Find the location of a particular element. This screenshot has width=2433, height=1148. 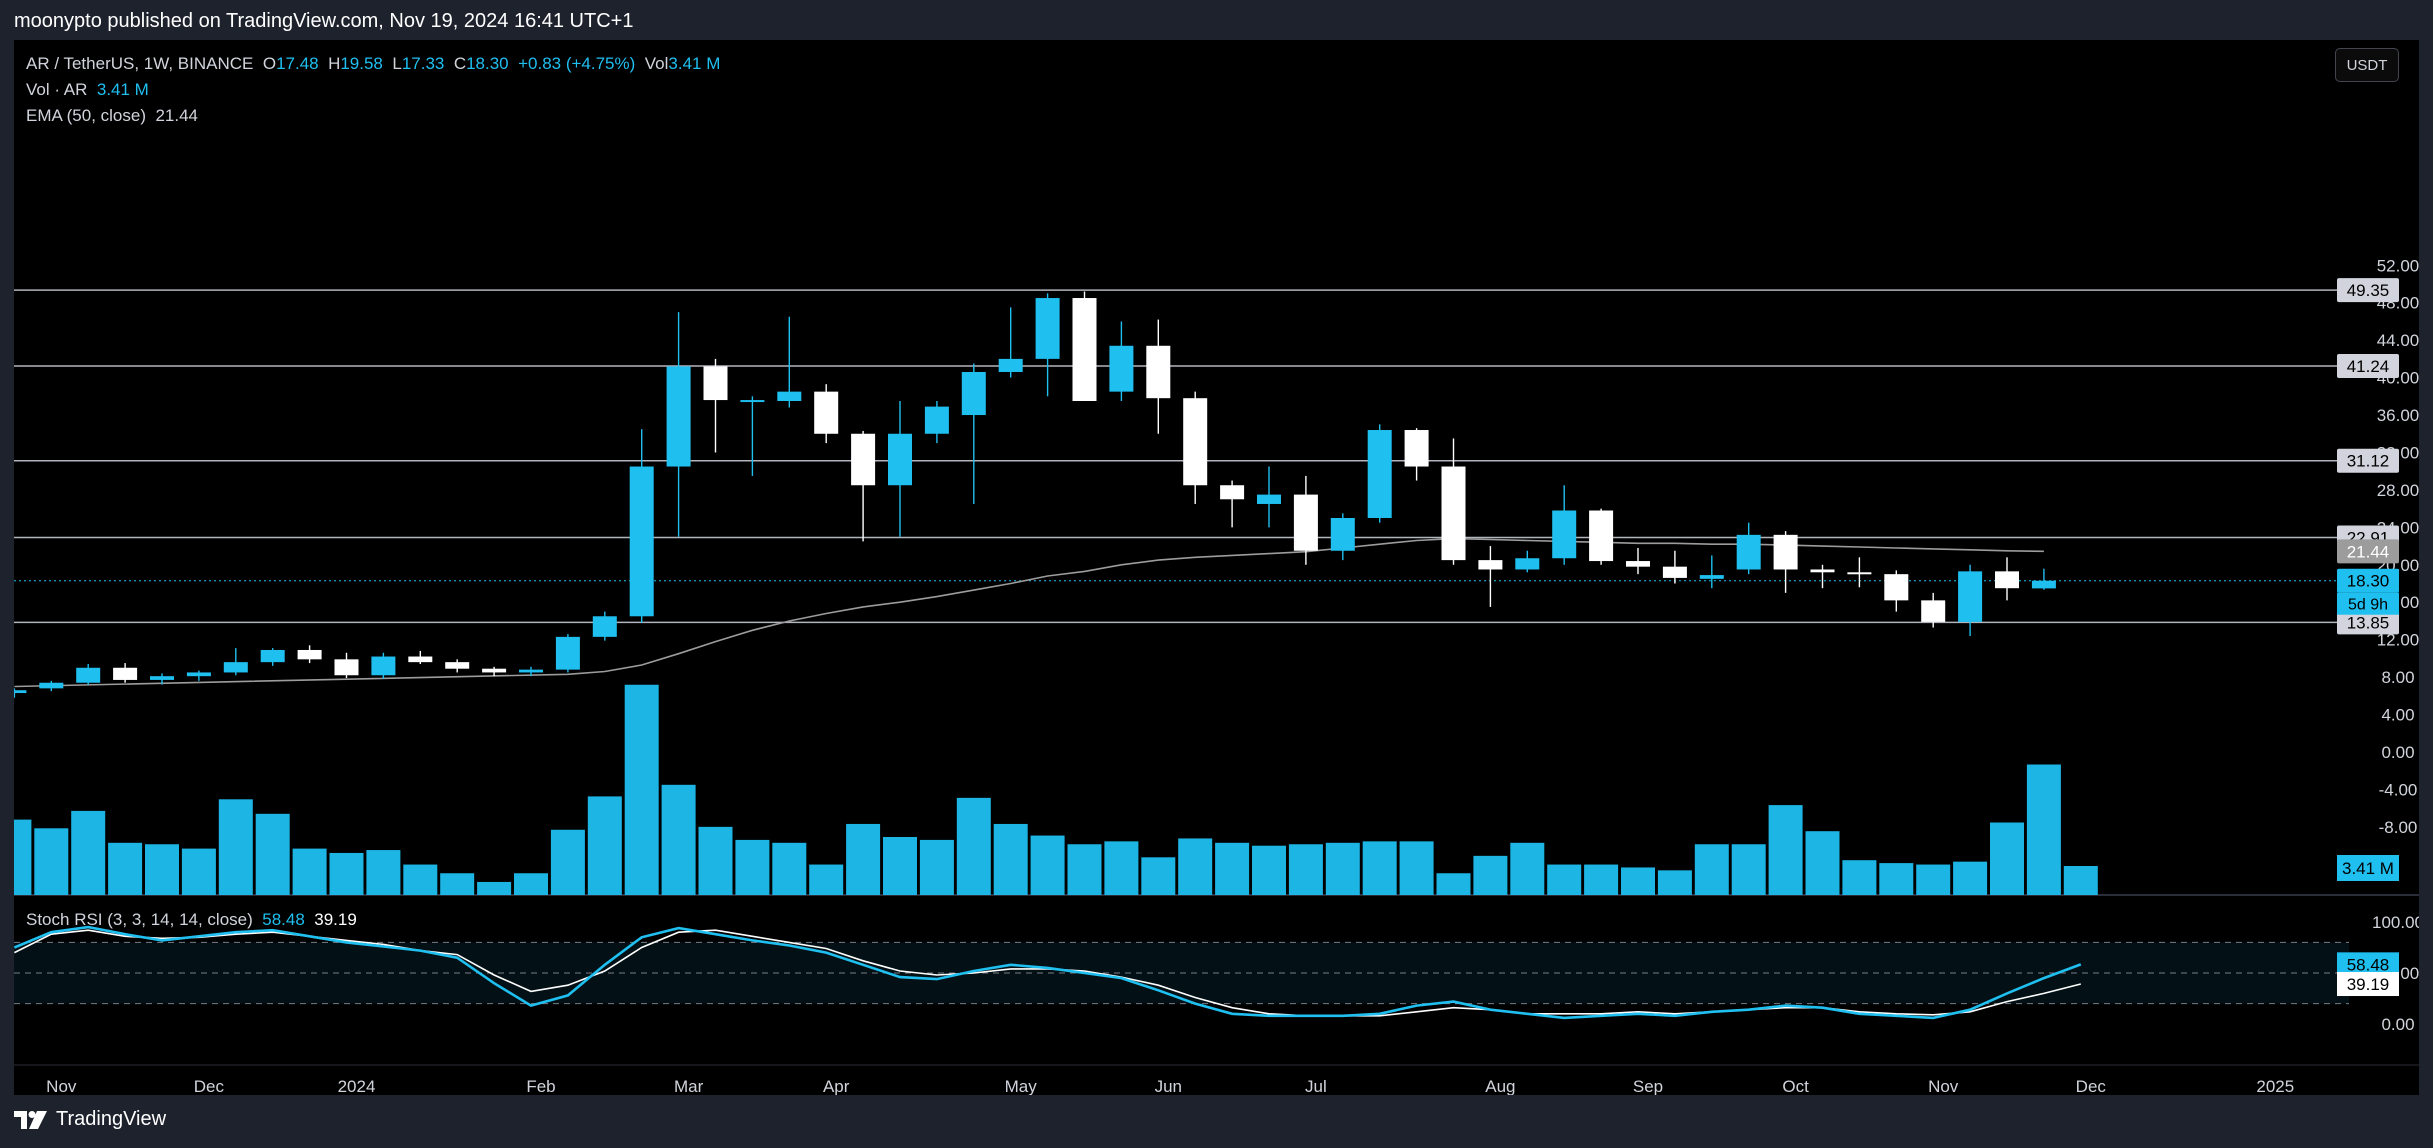

open-value: 17.48 is located at coordinates (297, 63).